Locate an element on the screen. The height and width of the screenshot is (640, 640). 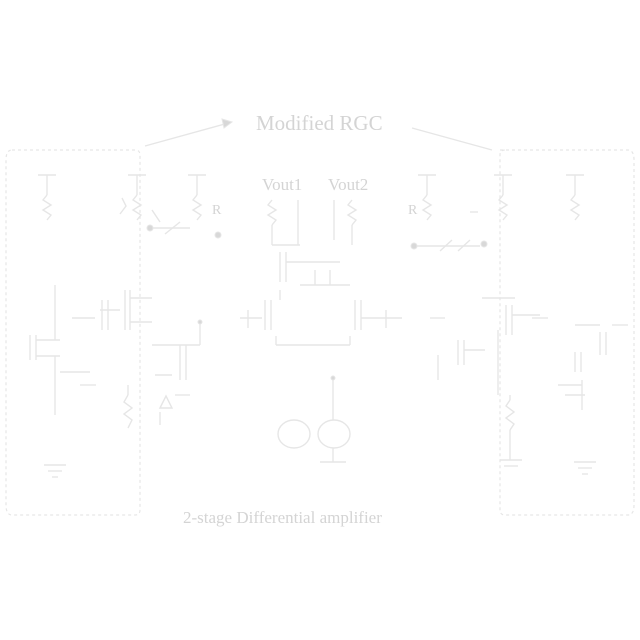
pointer-line-right is located at coordinates (452, 139).